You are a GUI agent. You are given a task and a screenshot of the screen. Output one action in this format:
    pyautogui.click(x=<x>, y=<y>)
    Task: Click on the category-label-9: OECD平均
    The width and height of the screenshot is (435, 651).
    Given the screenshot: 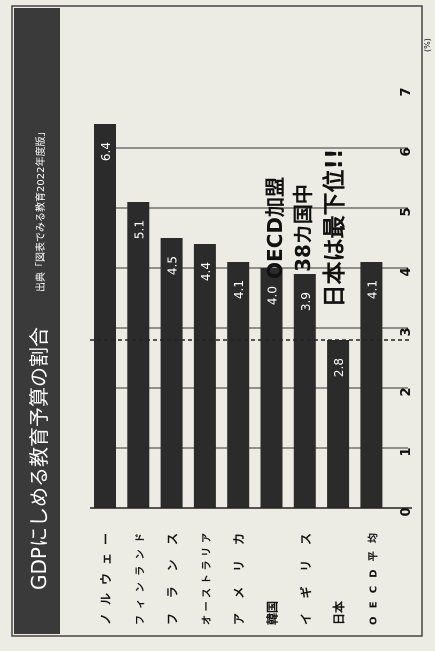 What is the action you would take?
    pyautogui.click(x=372, y=579)
    